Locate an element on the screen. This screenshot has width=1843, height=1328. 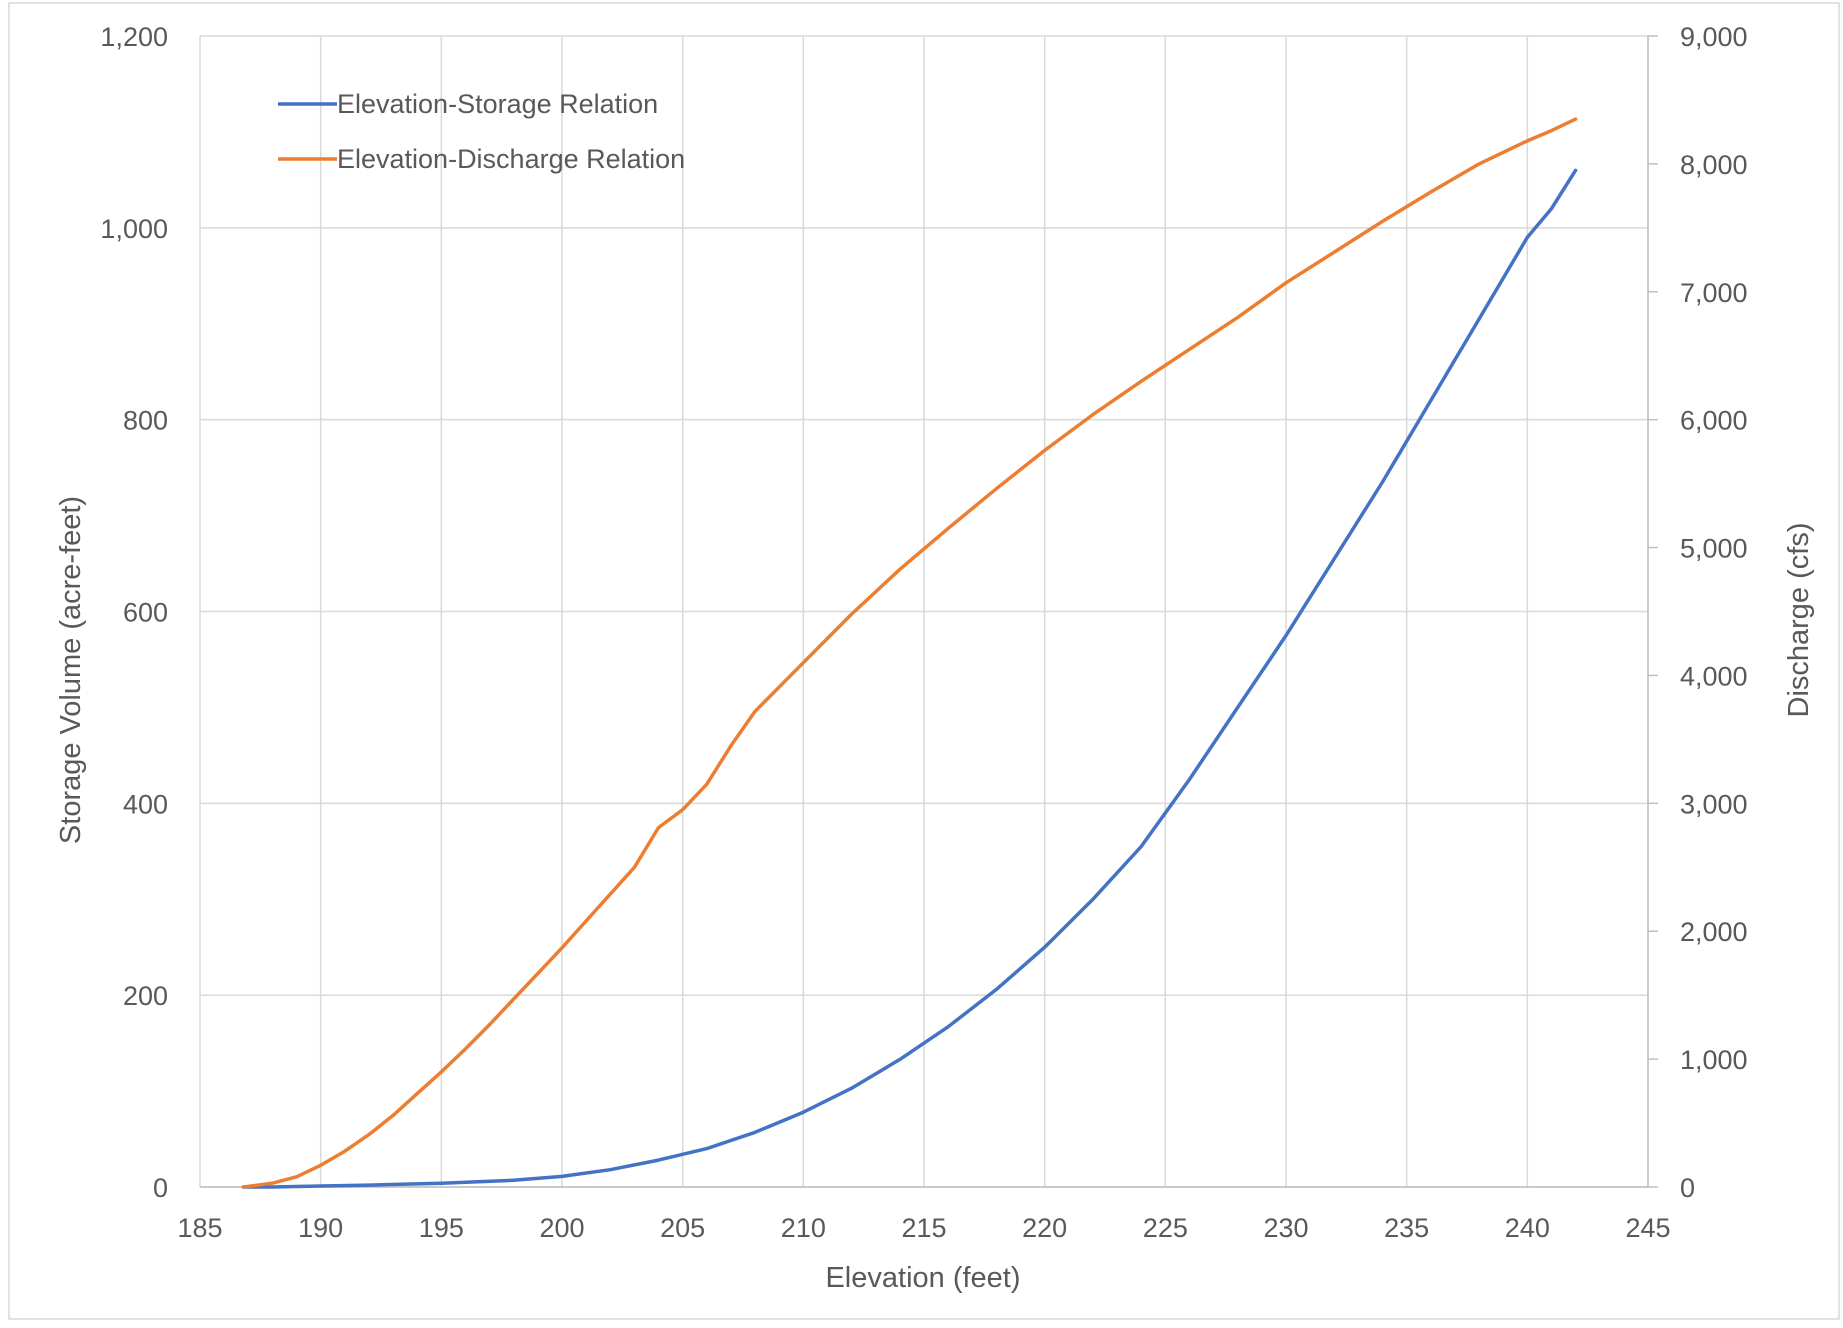
y2-tick-label: 2,000 is located at coordinates (1714, 932).